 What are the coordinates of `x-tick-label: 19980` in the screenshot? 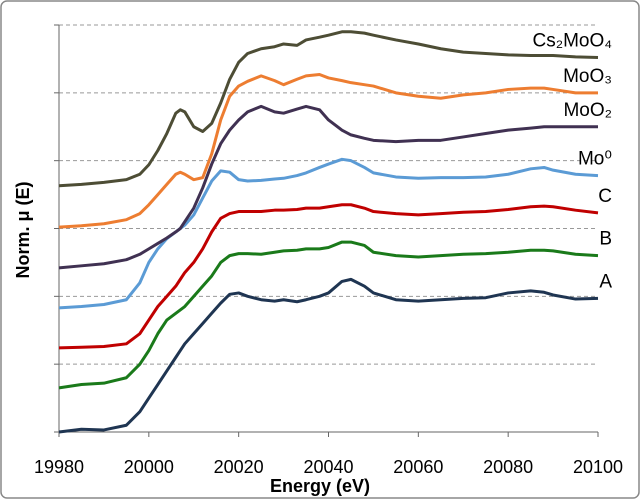 It's located at (59, 467).